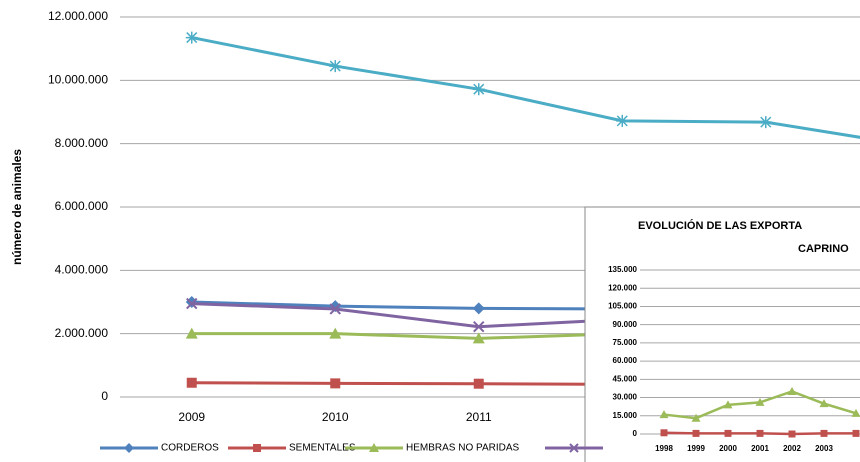  I want to click on y-tick-label: 135.000, so click(622, 269).